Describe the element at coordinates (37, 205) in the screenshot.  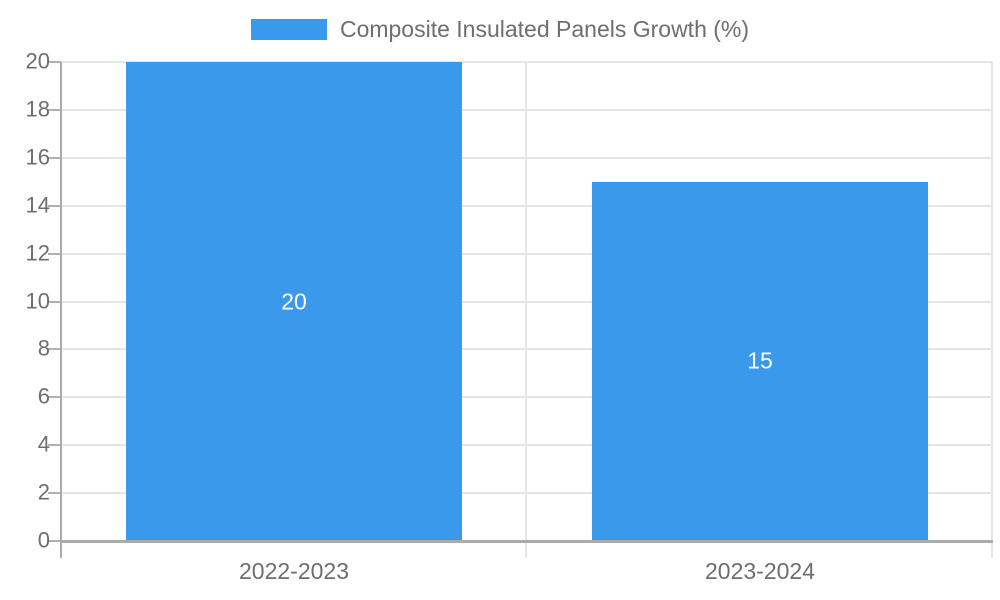
I see `y-axis-label: 14` at that location.